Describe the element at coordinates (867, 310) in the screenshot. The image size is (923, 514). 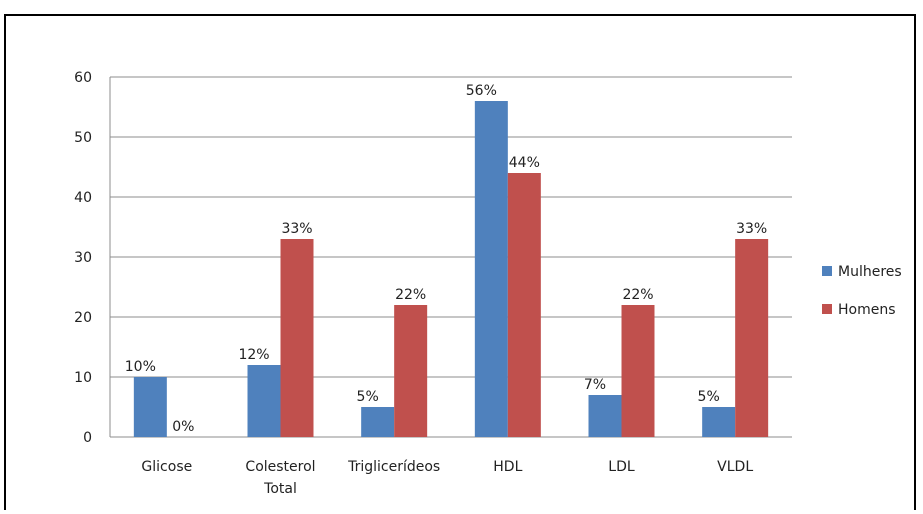
I see `legend-label: Homens` at that location.